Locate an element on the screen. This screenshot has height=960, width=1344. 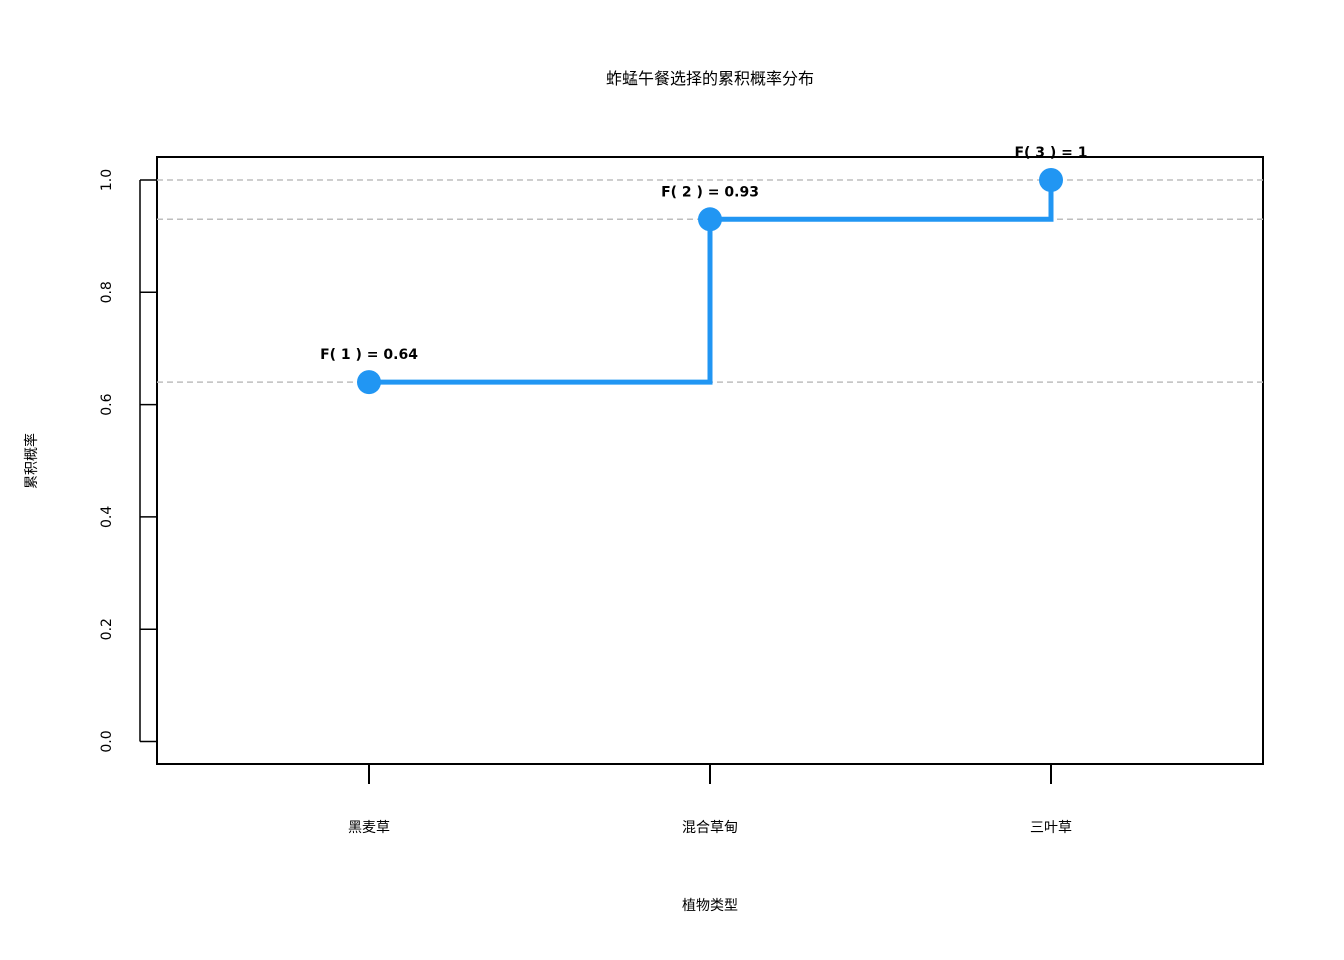
y-axis-label: 累积概率 is located at coordinates (31, 461).